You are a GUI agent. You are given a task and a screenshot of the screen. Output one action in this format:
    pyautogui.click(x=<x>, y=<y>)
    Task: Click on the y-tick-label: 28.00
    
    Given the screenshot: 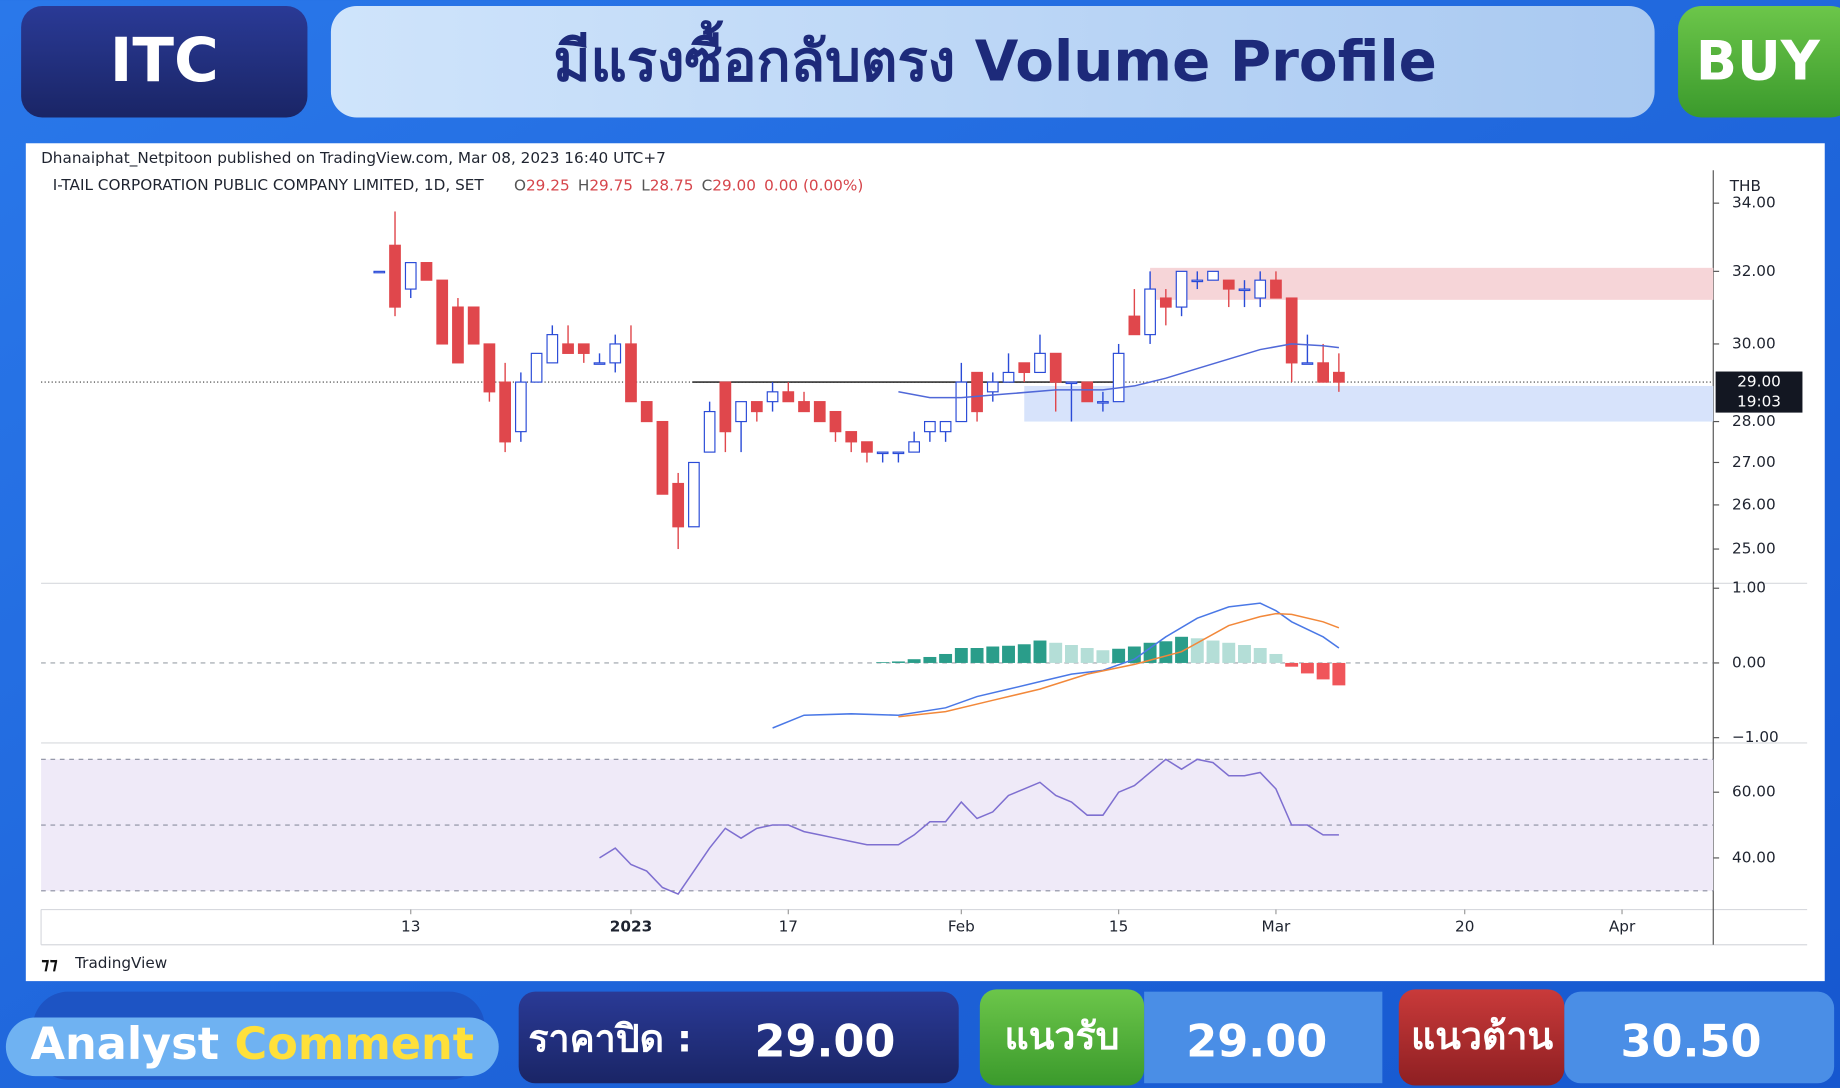 What is the action you would take?
    pyautogui.click(x=1754, y=421)
    